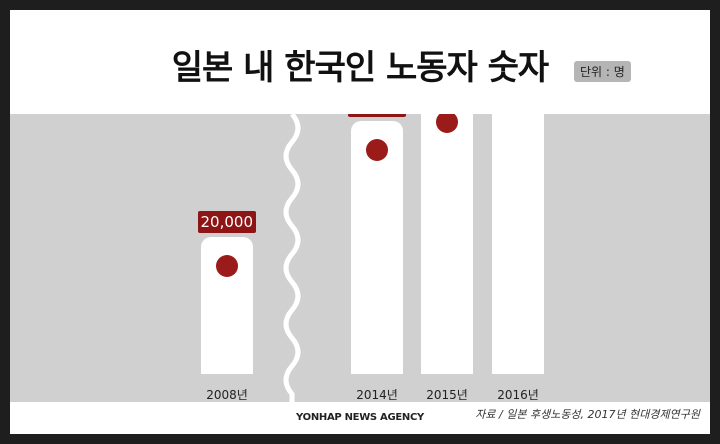  I want to click on x-tick-label: 2016년, so click(518, 395).